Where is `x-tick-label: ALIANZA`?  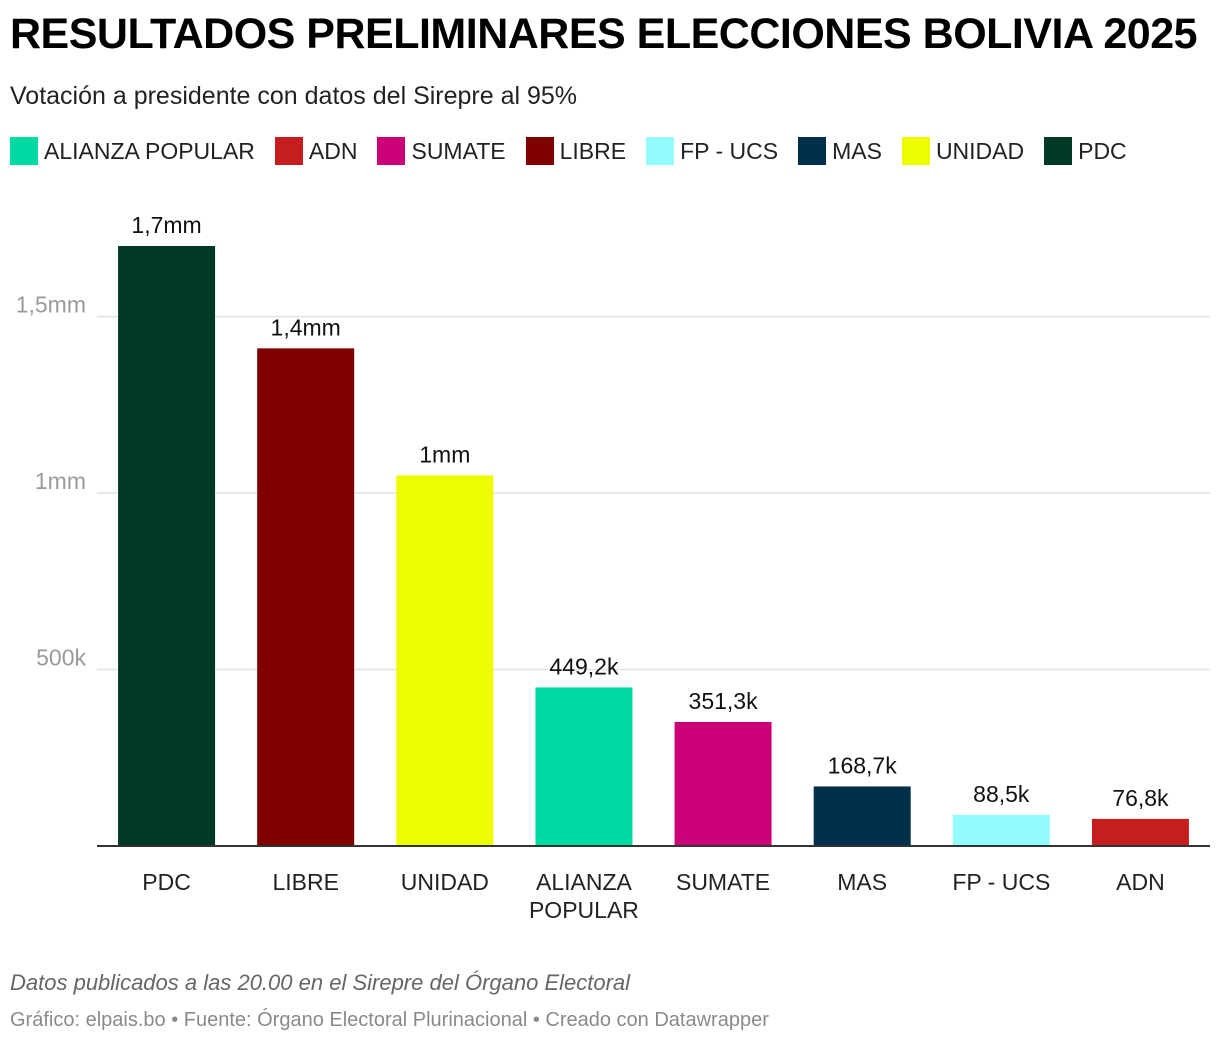 x-tick-label: ALIANZA is located at coordinates (584, 882).